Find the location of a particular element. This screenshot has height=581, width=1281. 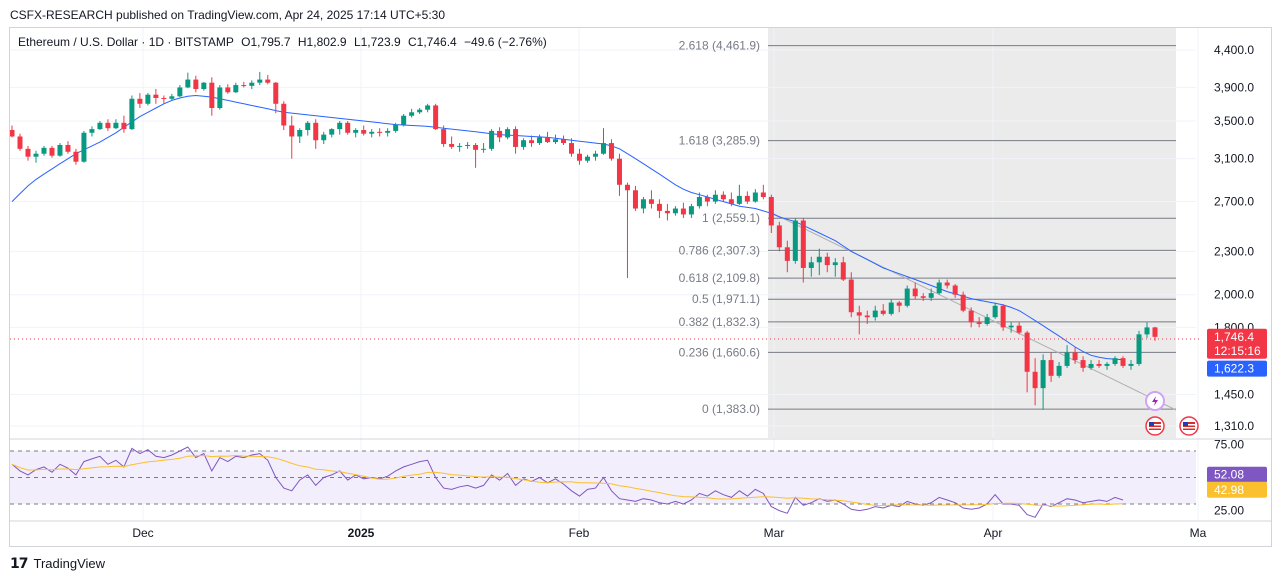

tradingview-footer: 𝟭𝟳 TradingView is located at coordinates (57, 563).